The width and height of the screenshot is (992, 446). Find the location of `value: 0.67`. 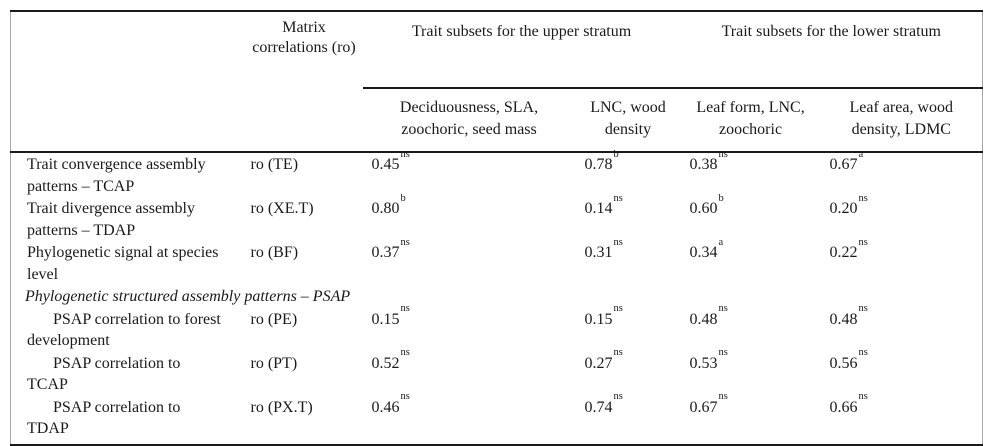

value: 0.67 is located at coordinates (703, 407).